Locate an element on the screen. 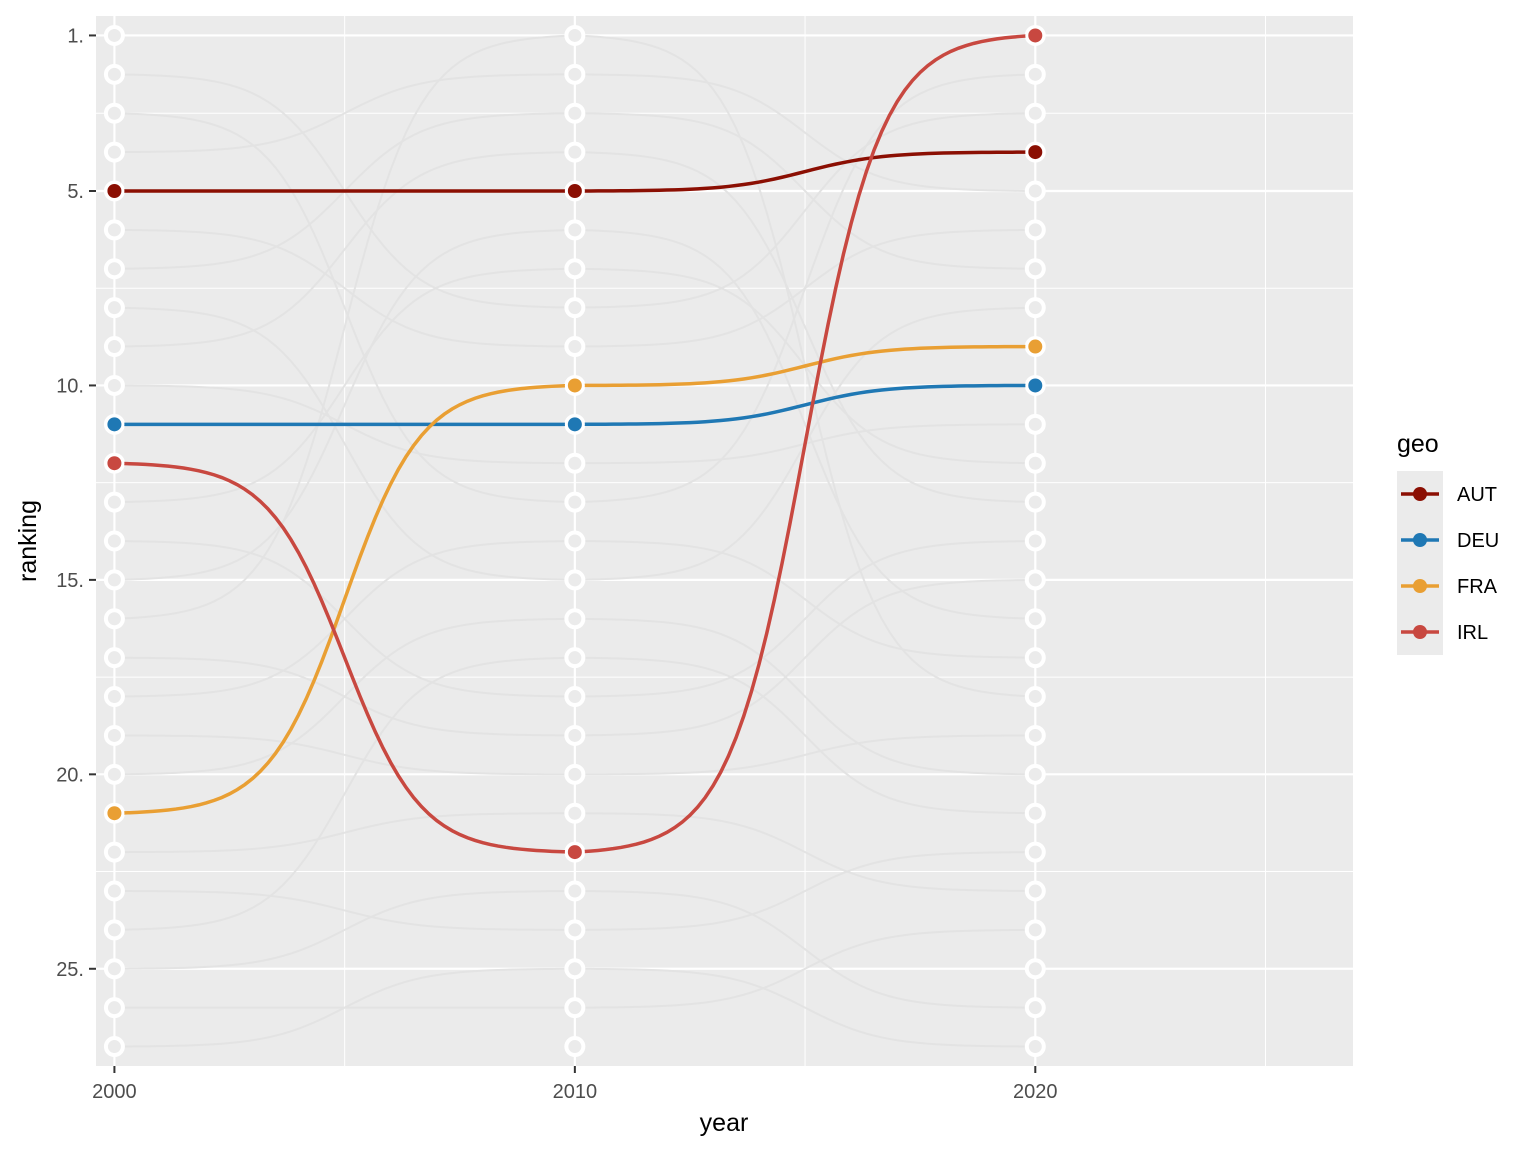  y-tick-label: 25. is located at coordinates (70, 970).